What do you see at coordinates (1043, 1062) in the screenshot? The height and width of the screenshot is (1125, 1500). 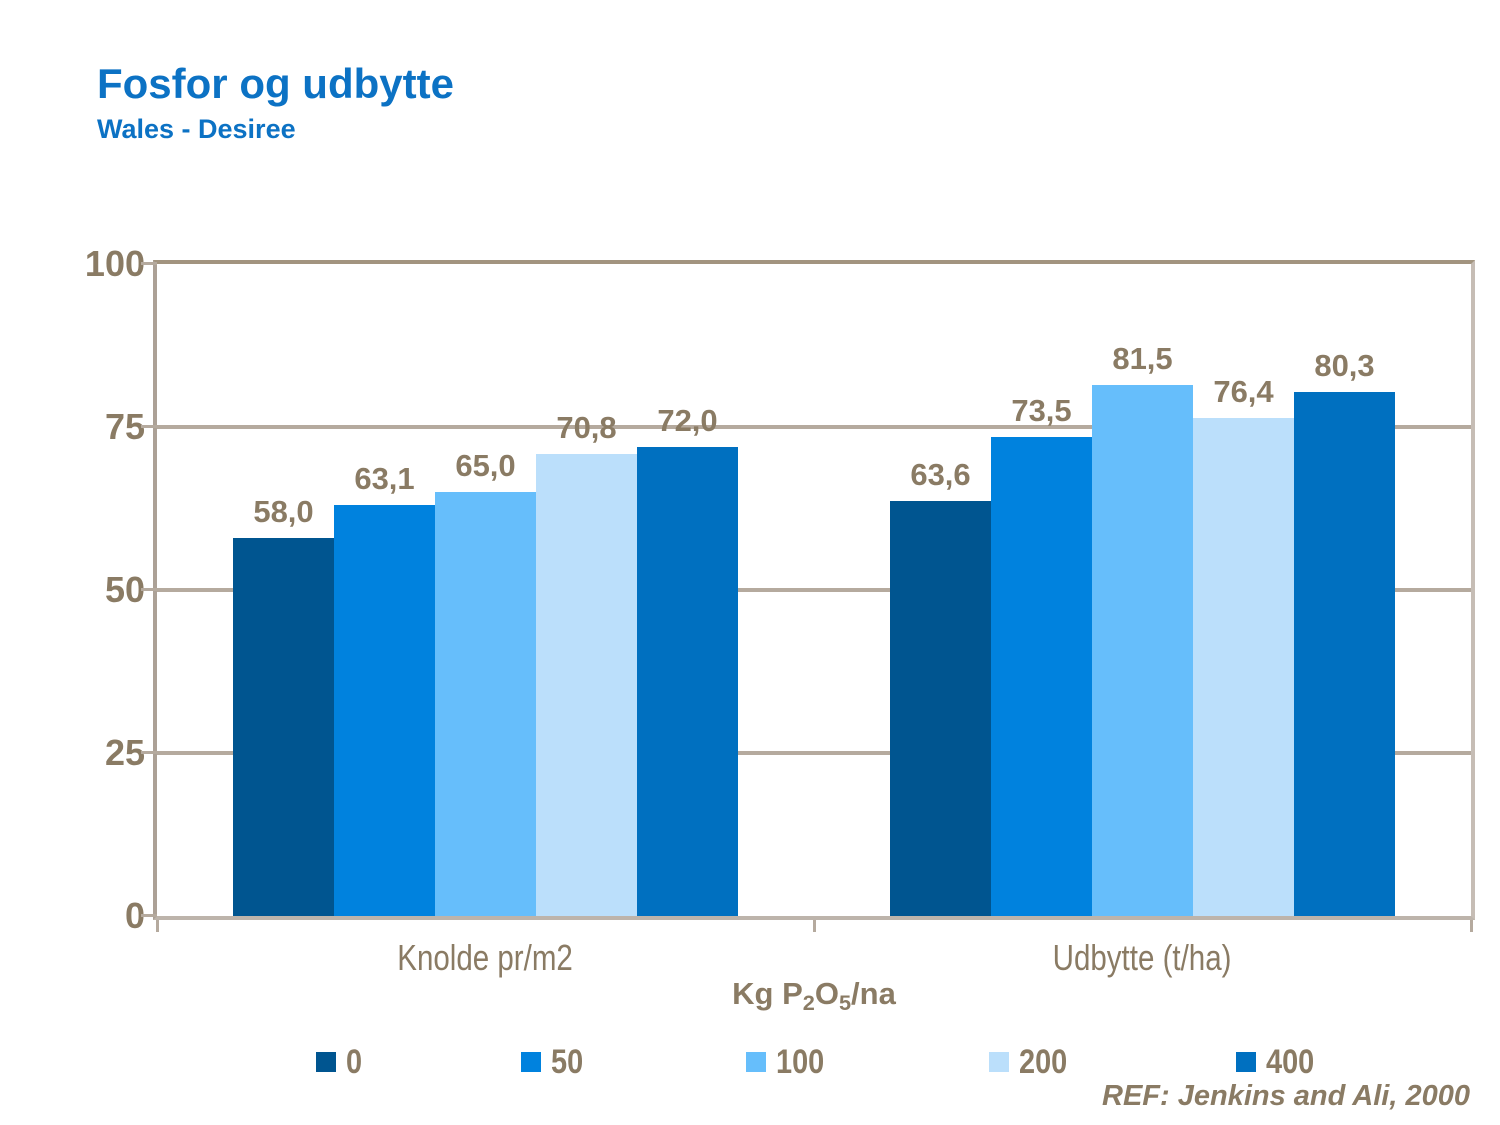 I see `legend-label: 200` at bounding box center [1043, 1062].